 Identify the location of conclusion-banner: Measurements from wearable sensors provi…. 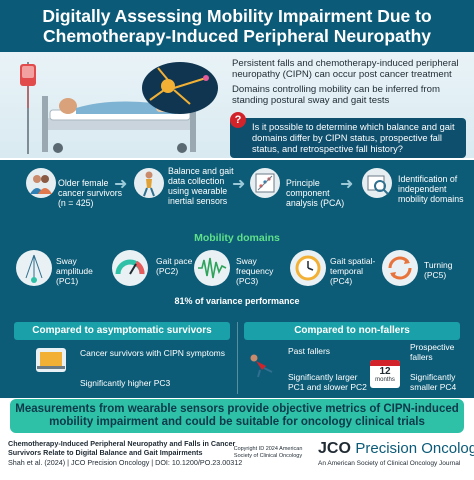
(237, 416).